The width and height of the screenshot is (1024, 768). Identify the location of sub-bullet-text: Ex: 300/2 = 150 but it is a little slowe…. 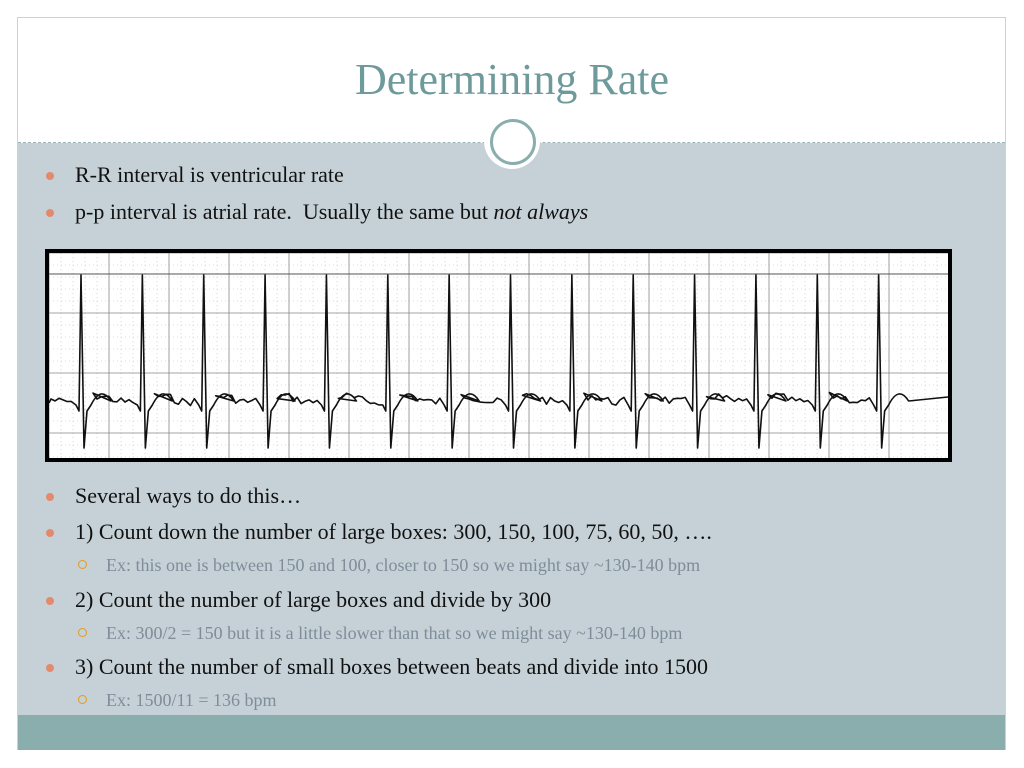
(394, 633).